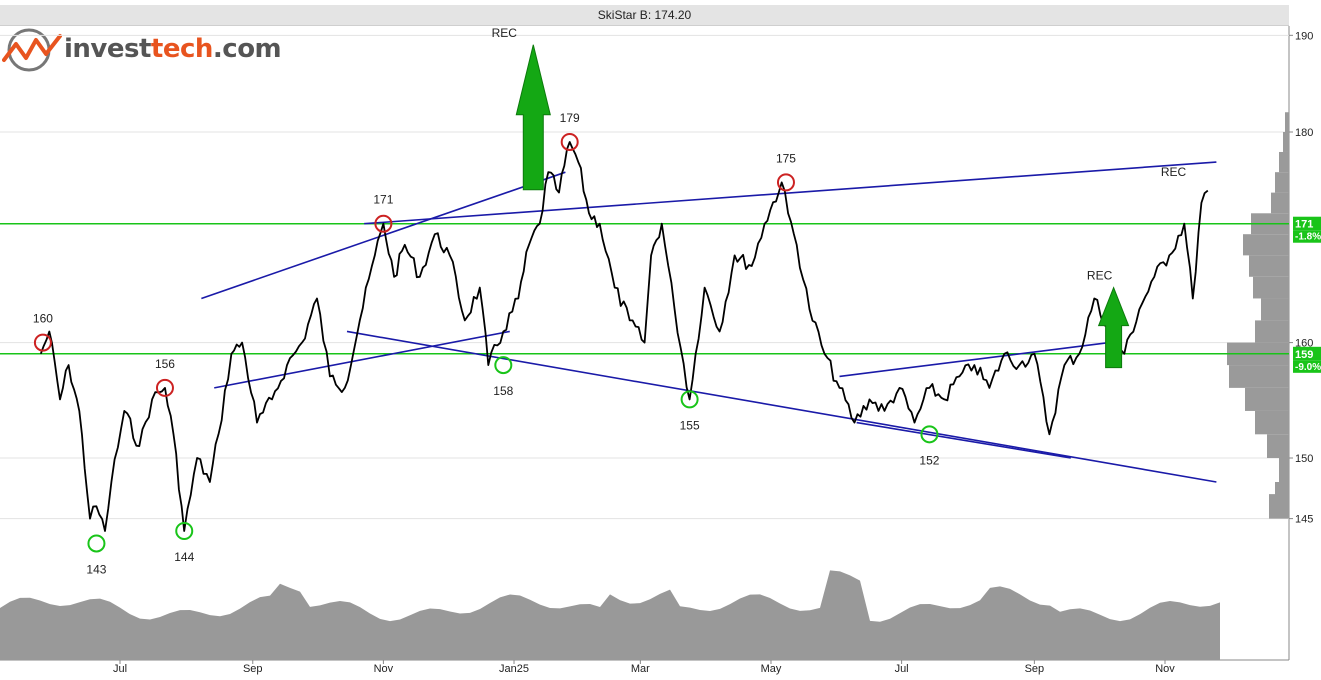 The height and width of the screenshot is (680, 1321). Describe the element at coordinates (690, 425) in the screenshot. I see `trough-label-3: 155` at that location.